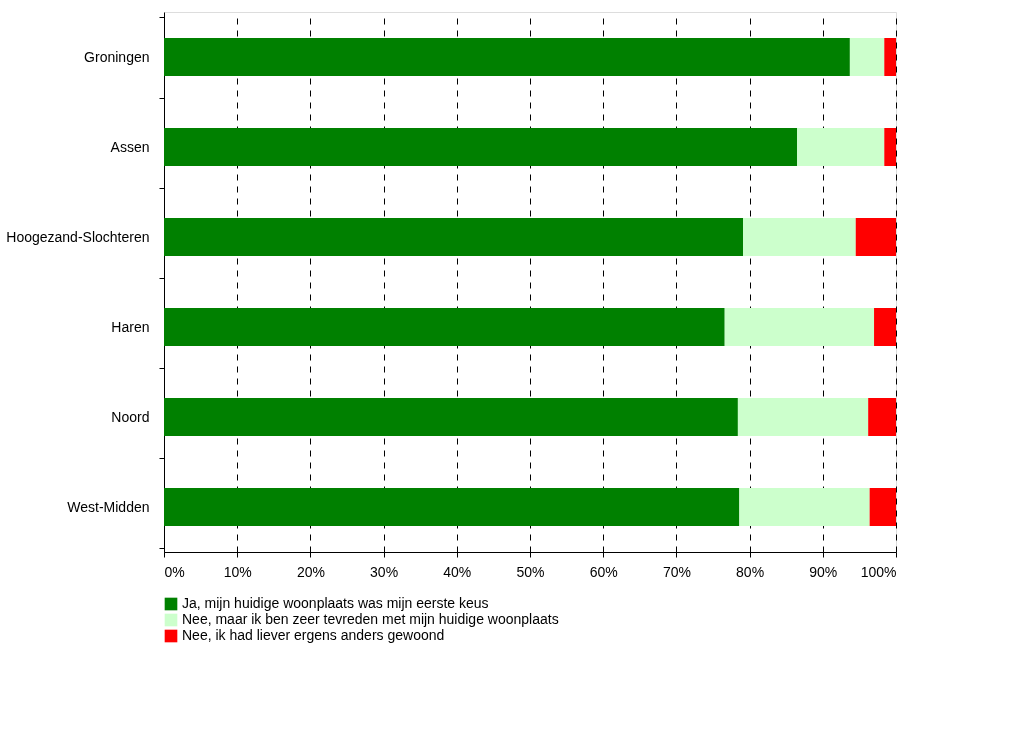 The image size is (1034, 754). I want to click on y-tick-label: Assen, so click(130, 146).